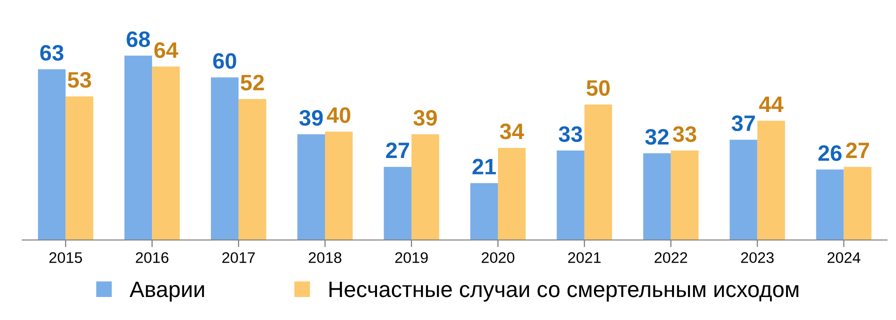 The image size is (896, 320). Describe the element at coordinates (138, 39) in the screenshot. I see `data-label: 68` at that location.